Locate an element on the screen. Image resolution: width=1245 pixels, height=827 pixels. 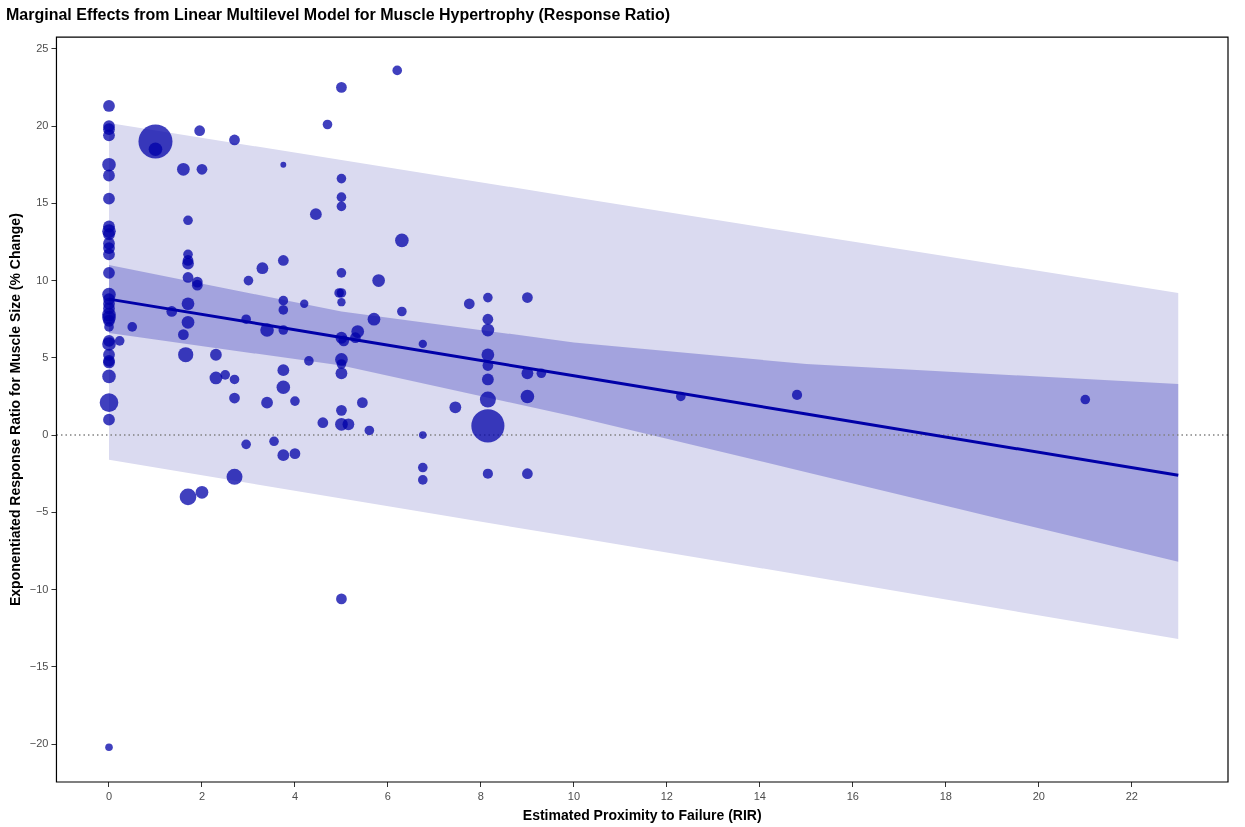
x-tick-label: 8 is located at coordinates (480, 795).